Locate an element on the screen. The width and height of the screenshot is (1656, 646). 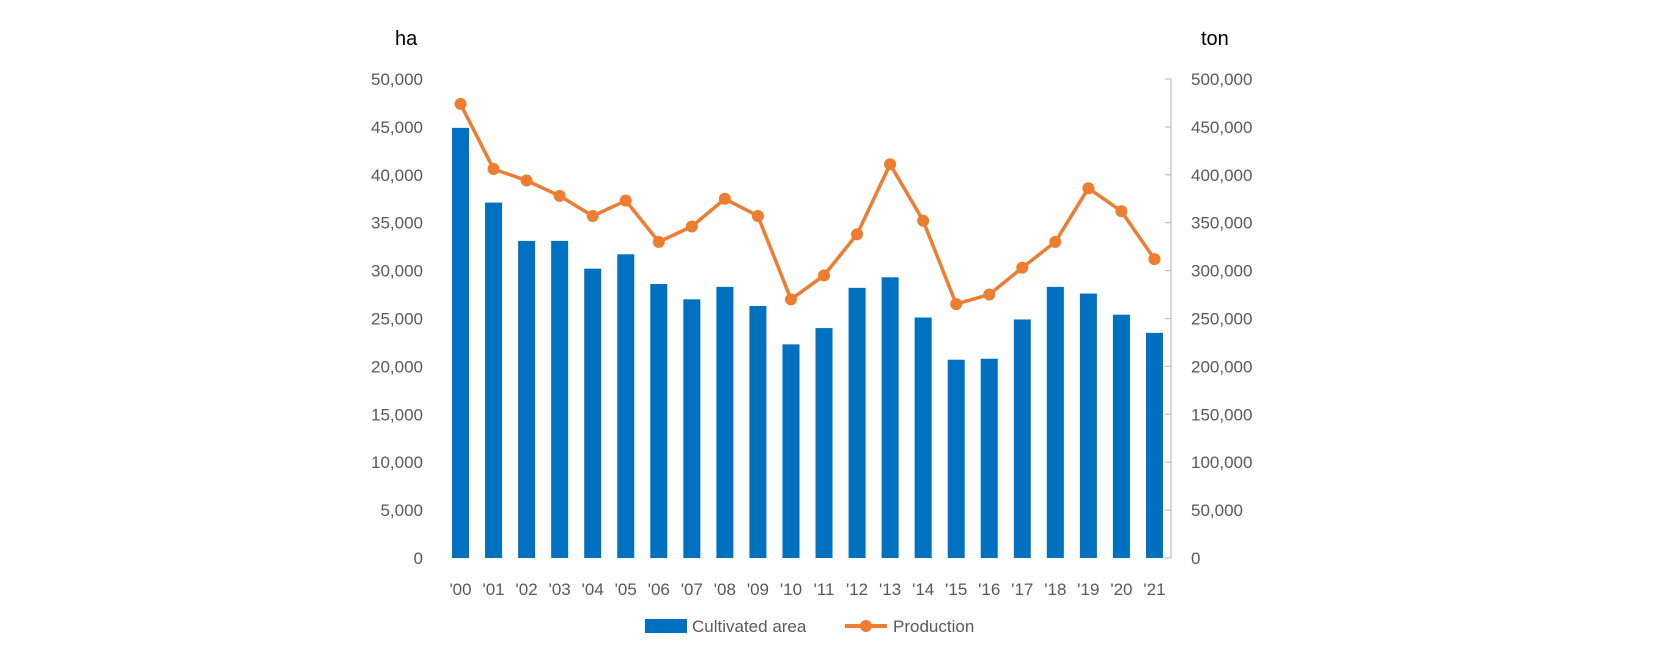
legend-label-production: Production is located at coordinates (933, 626).